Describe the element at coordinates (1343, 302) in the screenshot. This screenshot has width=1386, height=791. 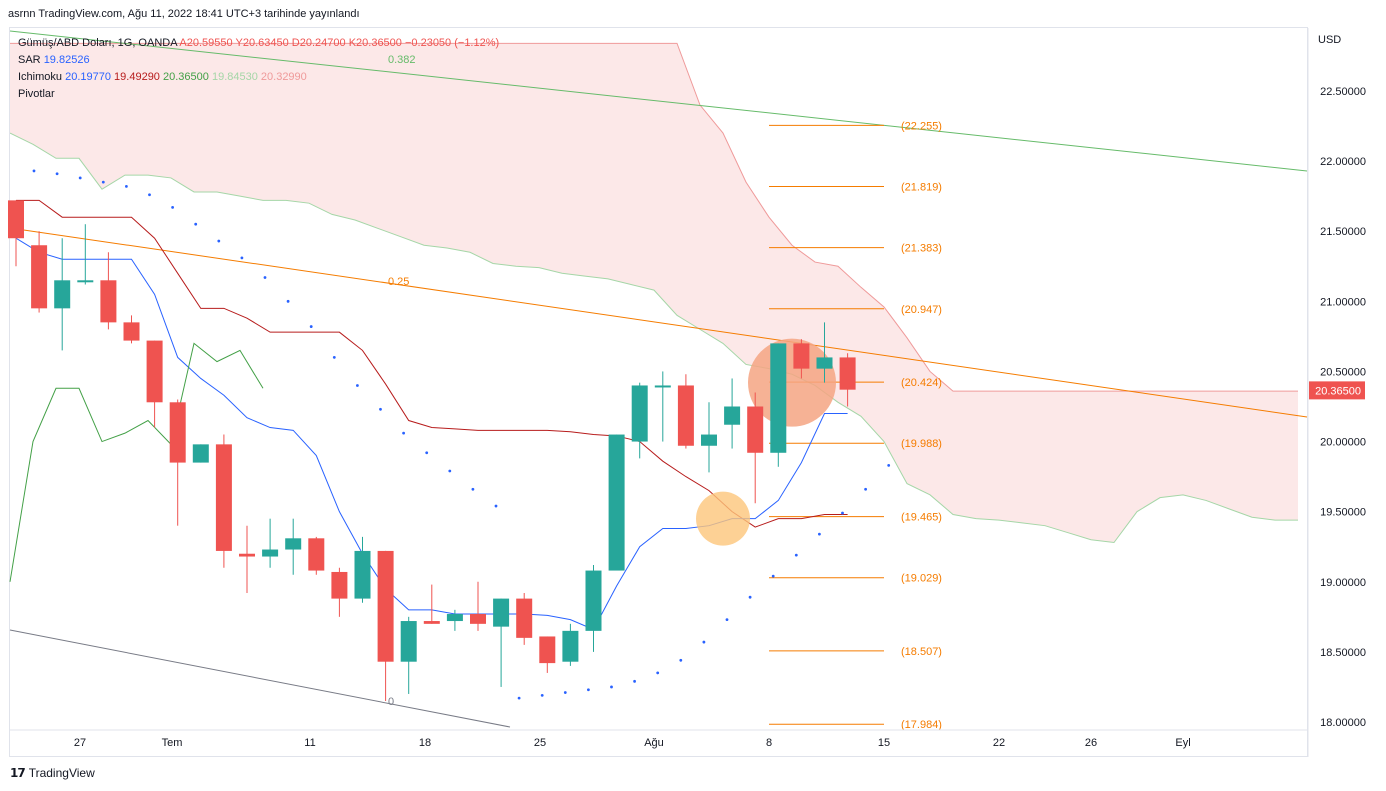
I see `price-tick-label: 21.00000` at that location.